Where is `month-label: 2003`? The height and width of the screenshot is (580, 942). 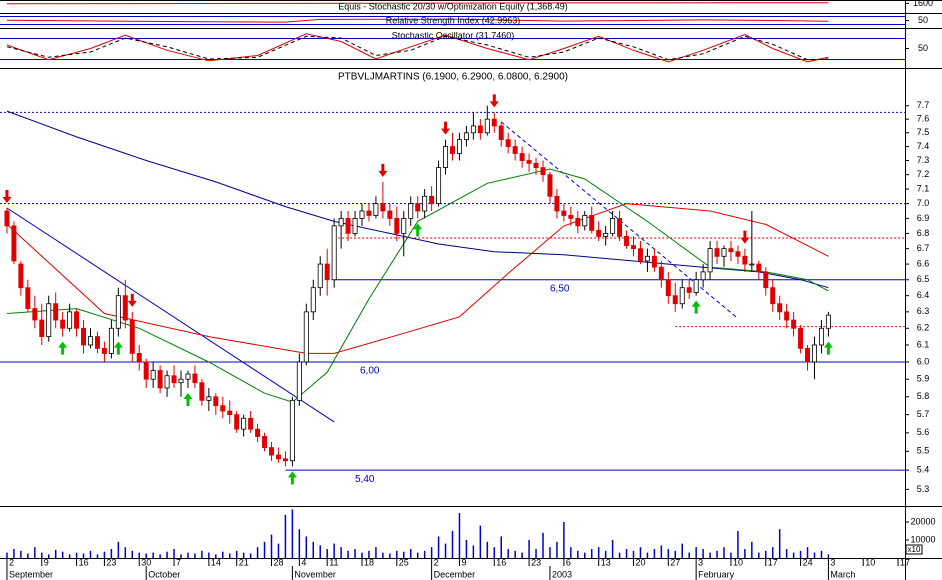 month-label: 2003 is located at coordinates (562, 574).